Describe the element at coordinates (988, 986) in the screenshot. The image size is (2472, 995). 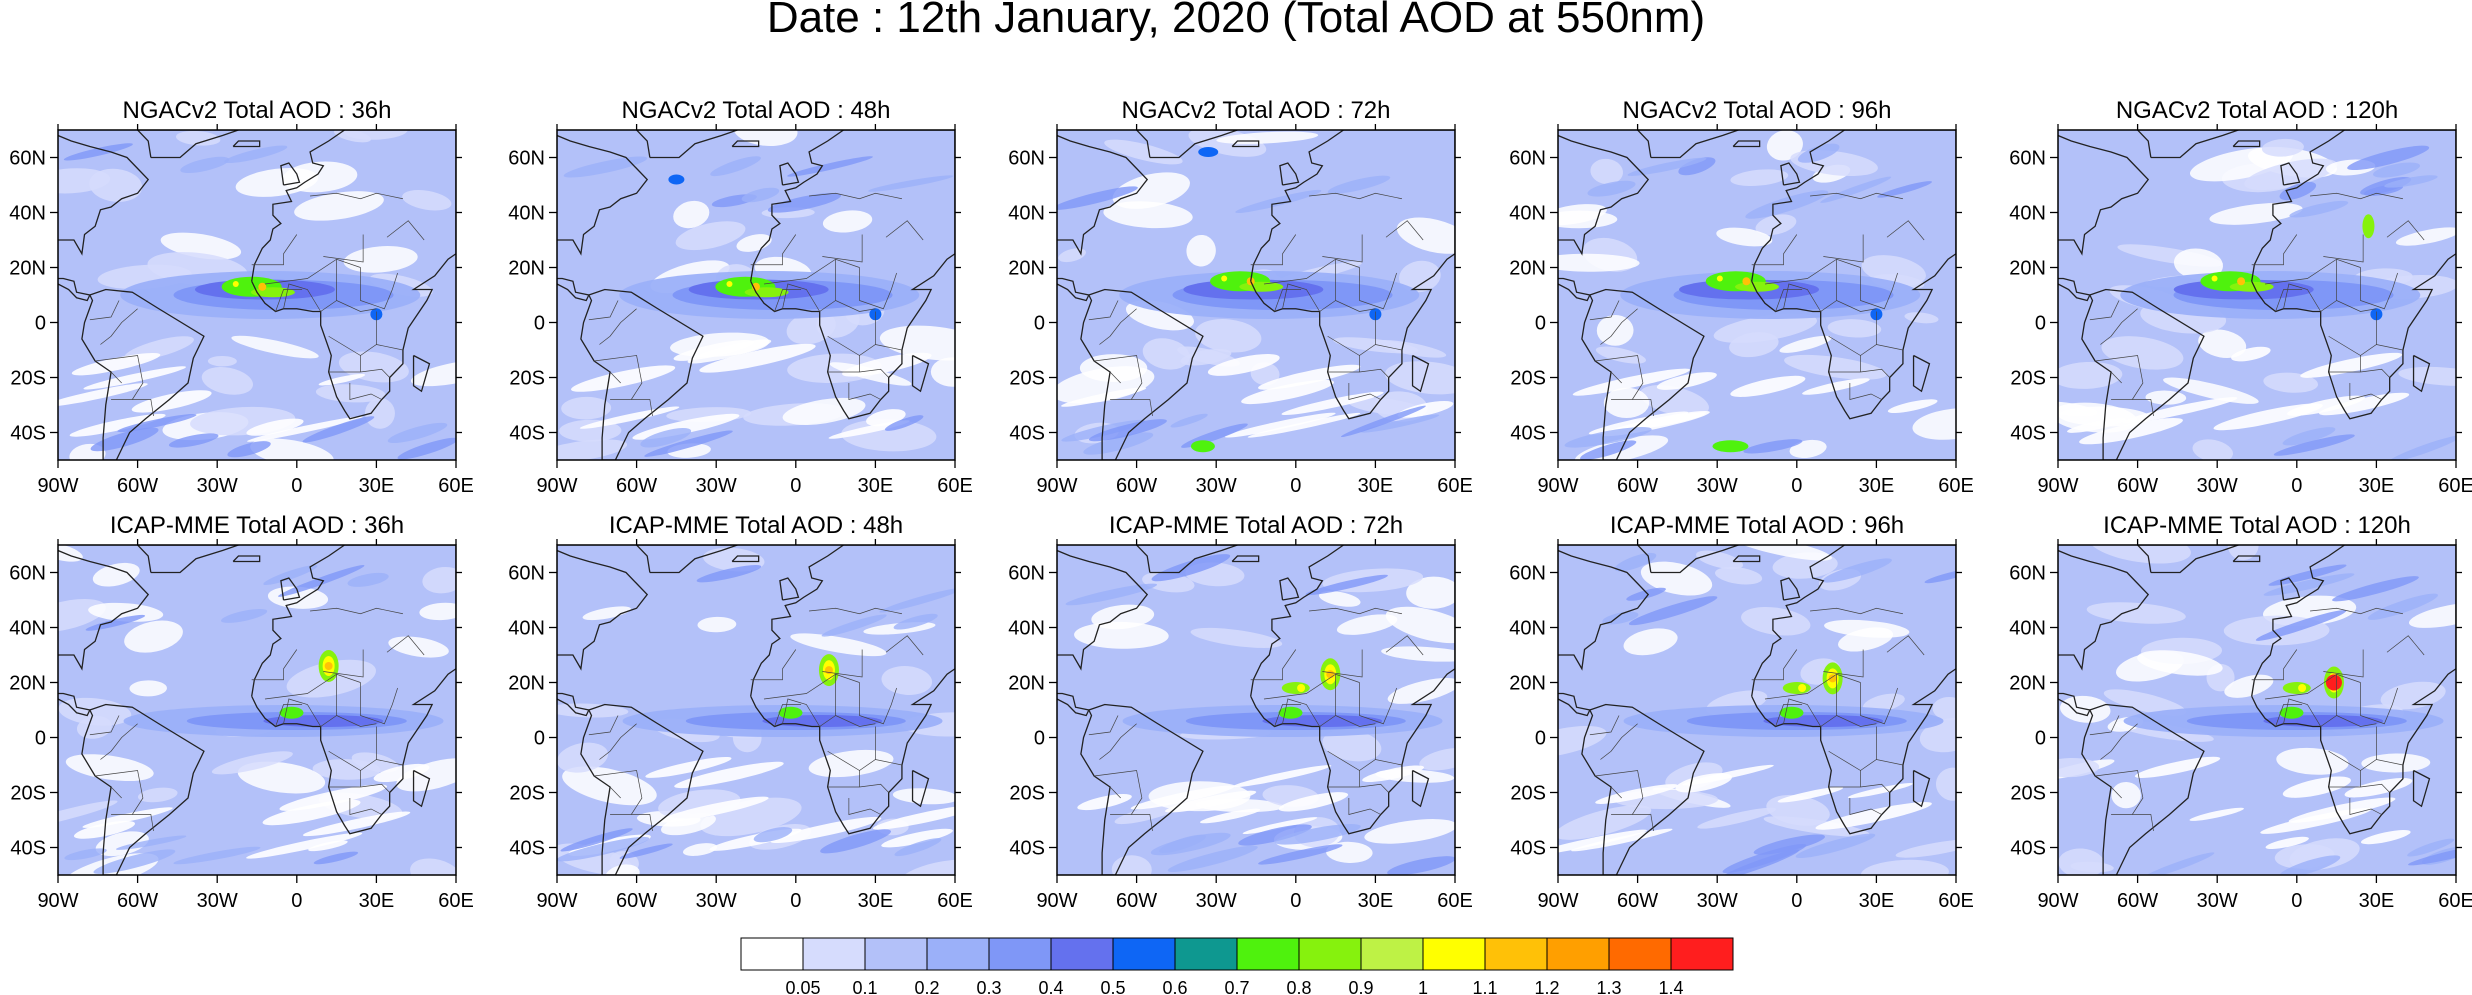
I see `colorbar-level-label: 0.3` at that location.